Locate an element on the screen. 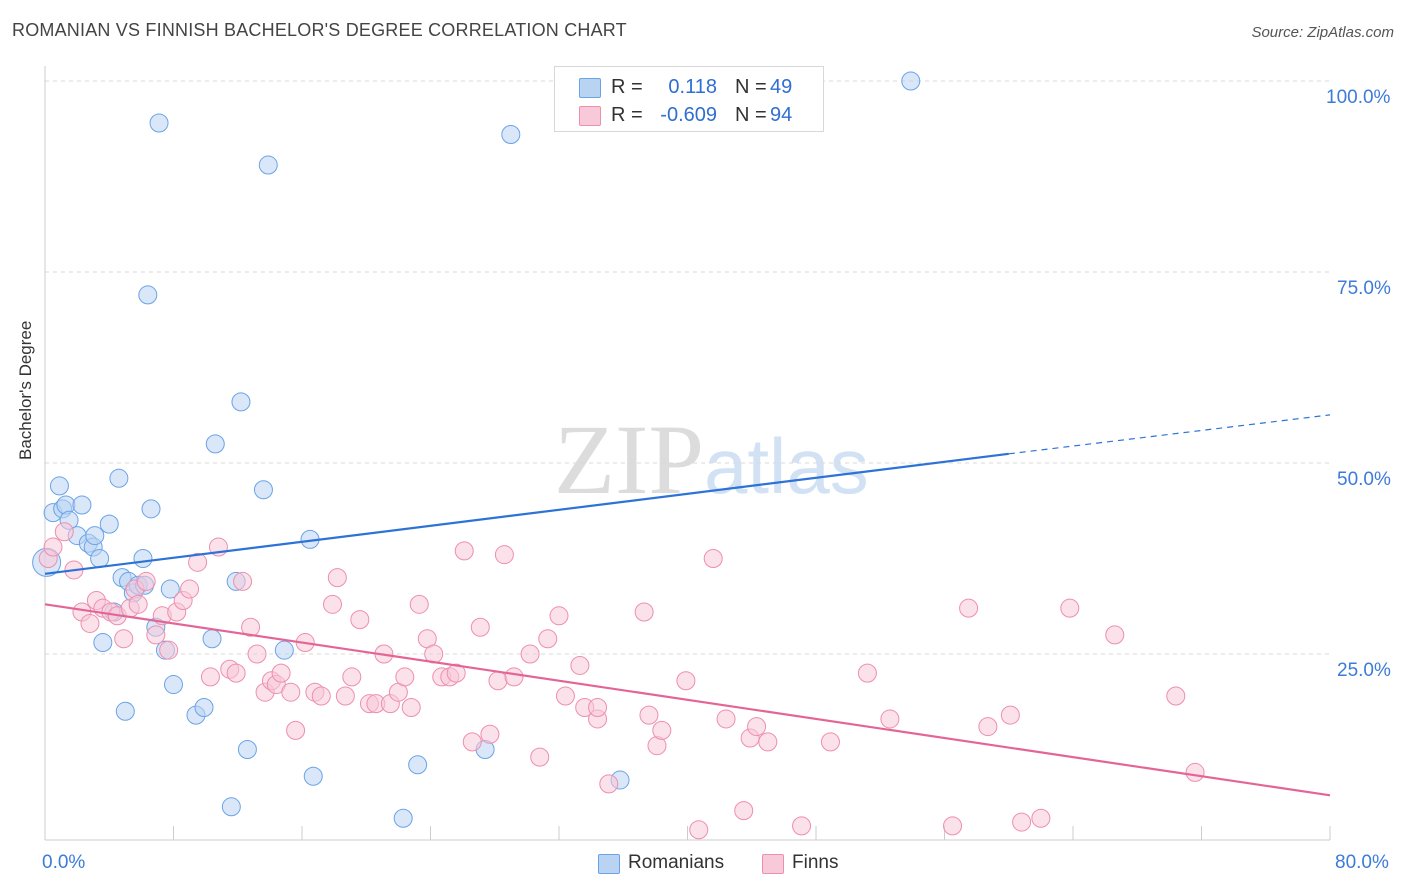 The image size is (1406, 892). y-tick-100: 100.0% is located at coordinates (1358, 97).